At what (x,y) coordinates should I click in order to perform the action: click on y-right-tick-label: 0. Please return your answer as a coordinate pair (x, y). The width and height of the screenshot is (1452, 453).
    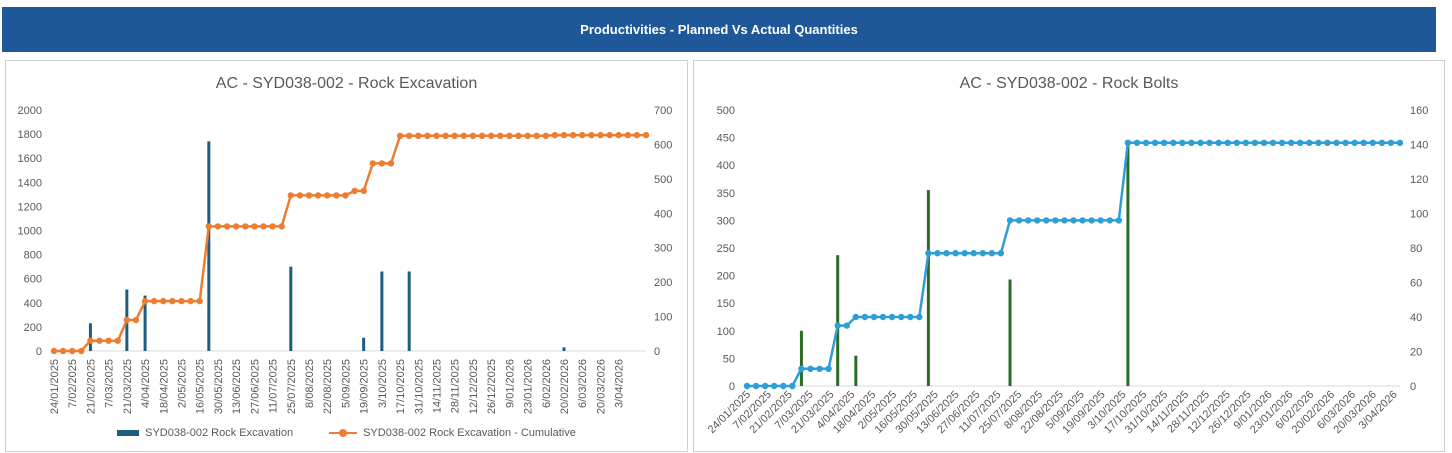
    Looking at the image, I should click on (1413, 387).